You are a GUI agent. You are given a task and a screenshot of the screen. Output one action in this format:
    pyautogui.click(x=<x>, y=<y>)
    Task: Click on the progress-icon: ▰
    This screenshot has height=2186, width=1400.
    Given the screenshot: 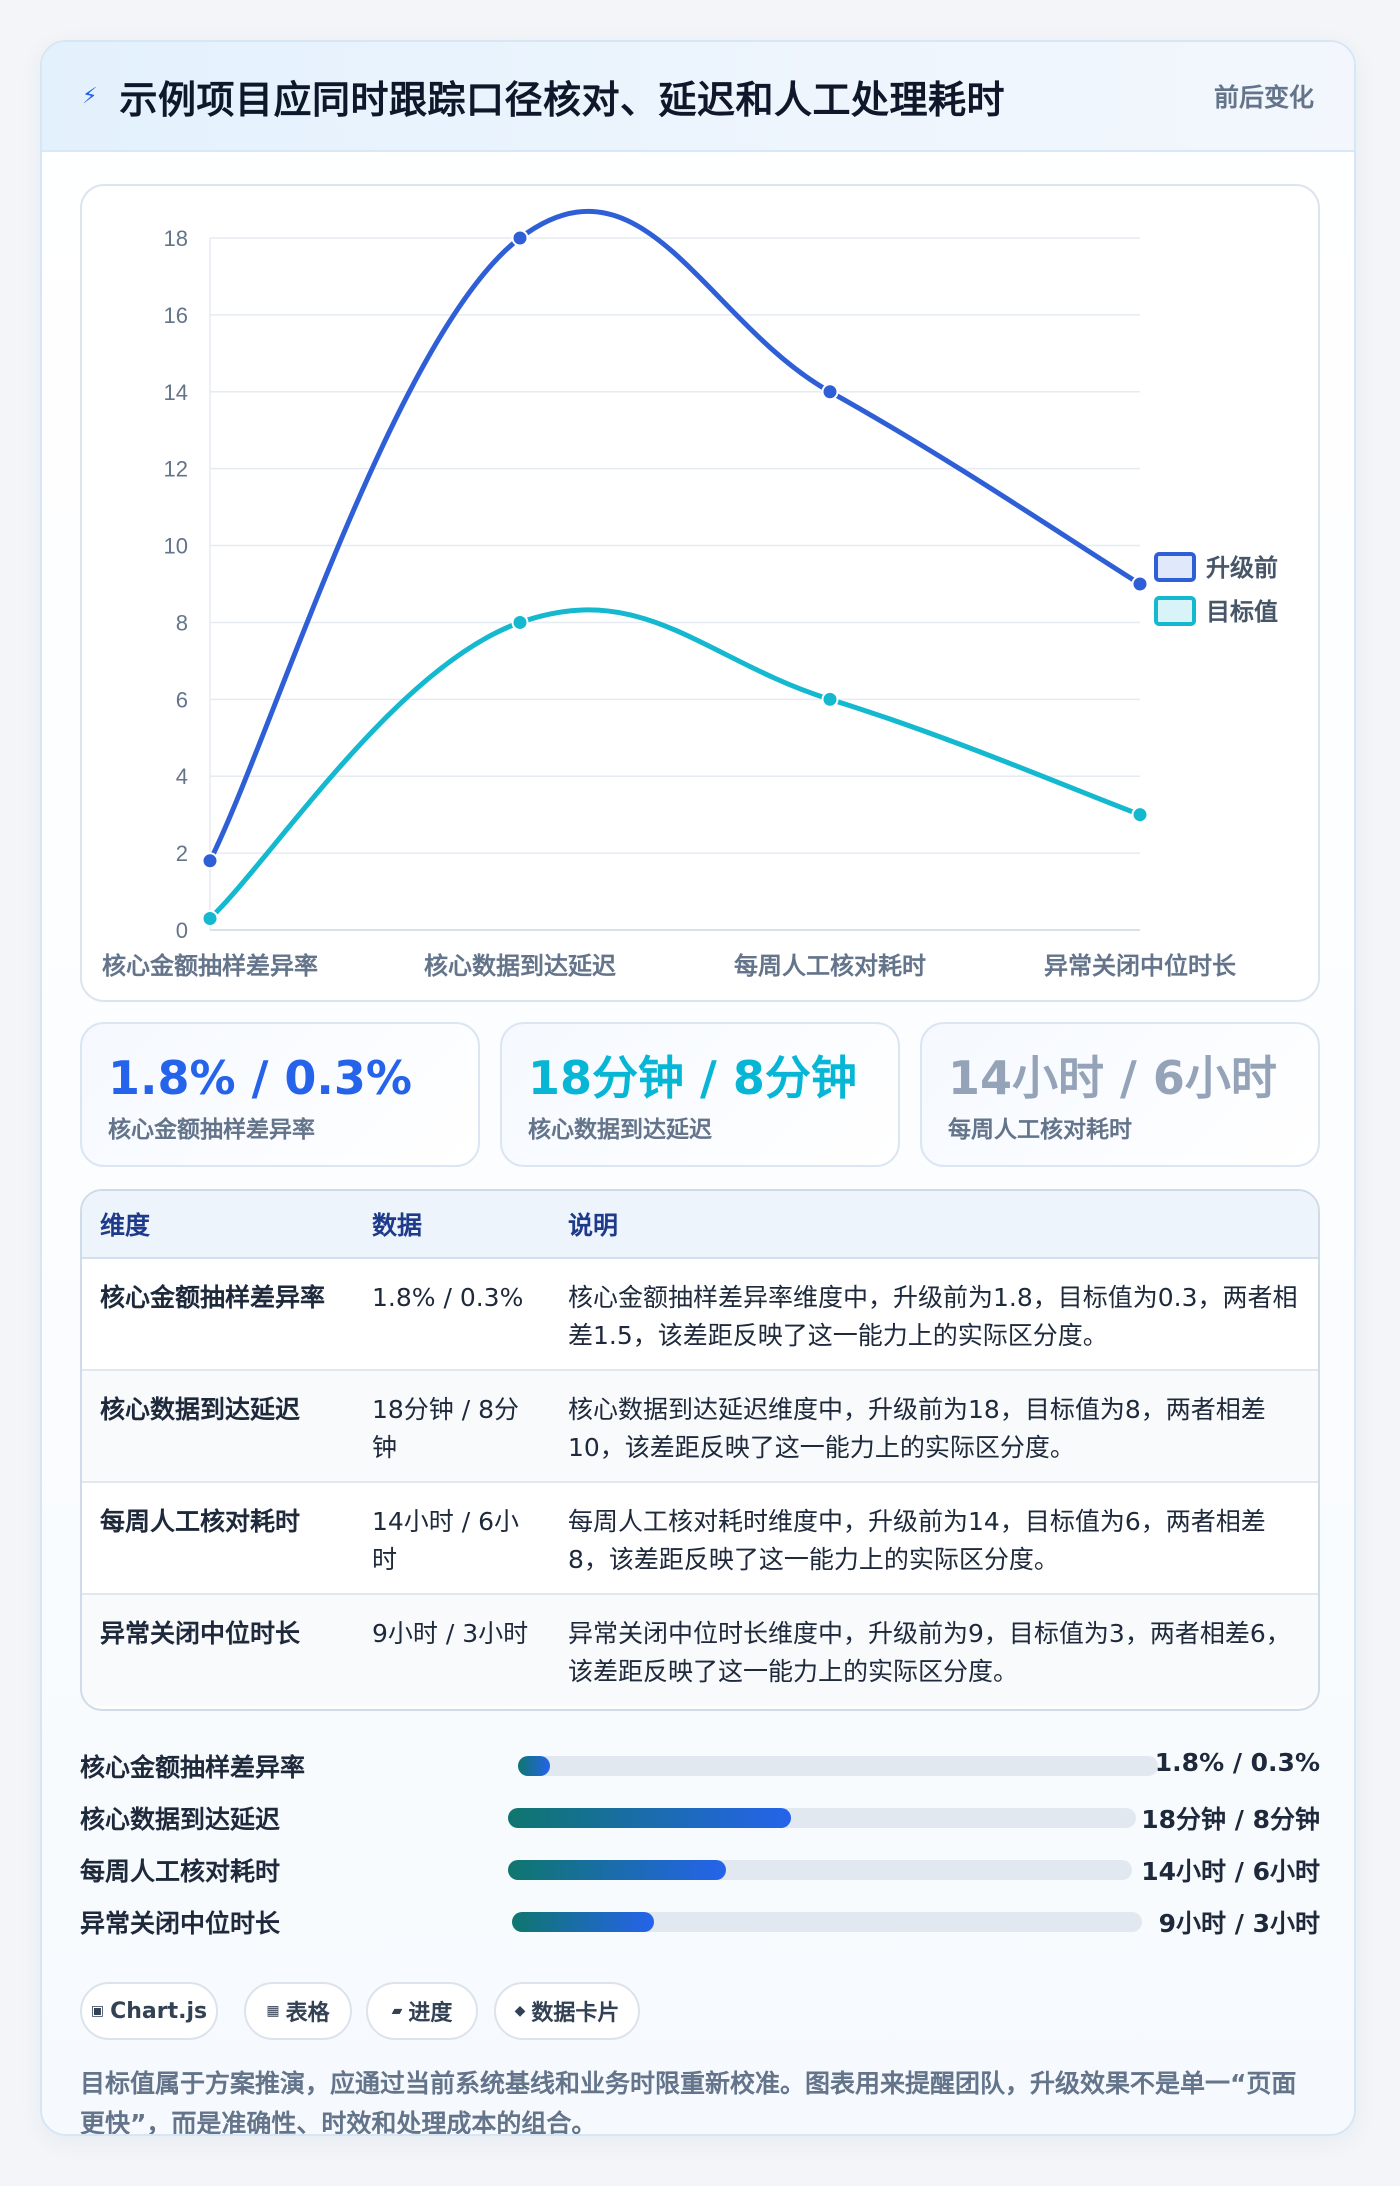 What is the action you would take?
    pyautogui.click(x=397, y=2011)
    